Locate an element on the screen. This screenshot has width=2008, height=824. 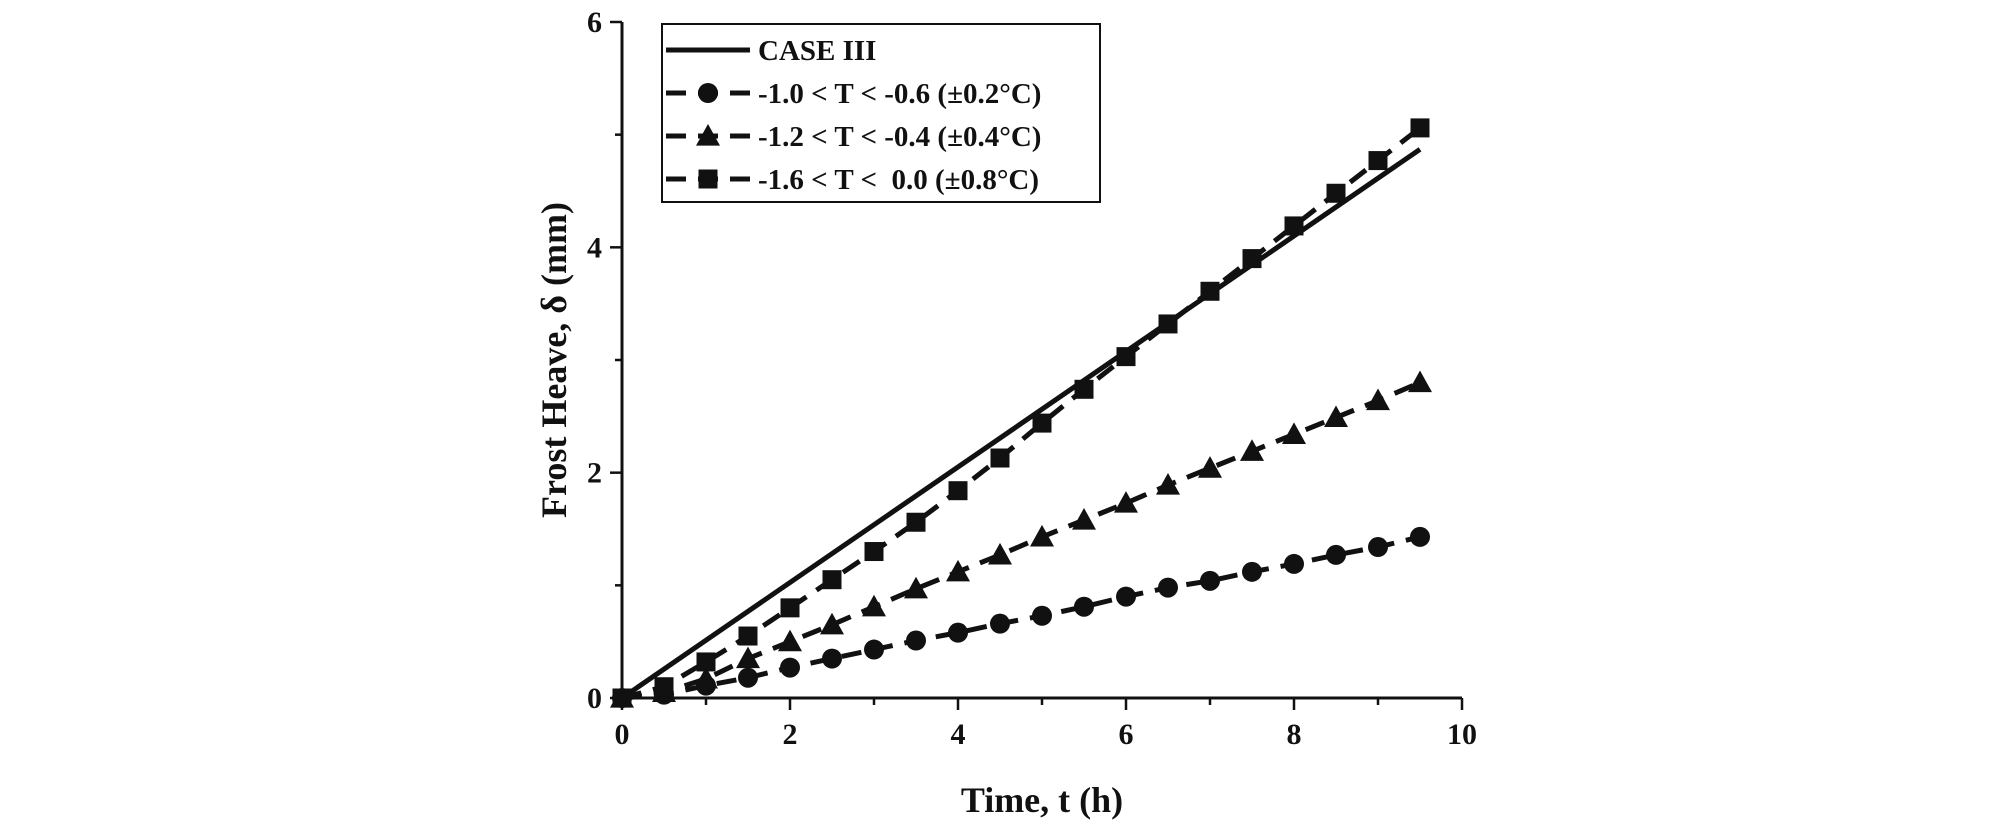
legend-label: -1.2 < T < -0.4 (±0.4°C) is located at coordinates (899, 137).